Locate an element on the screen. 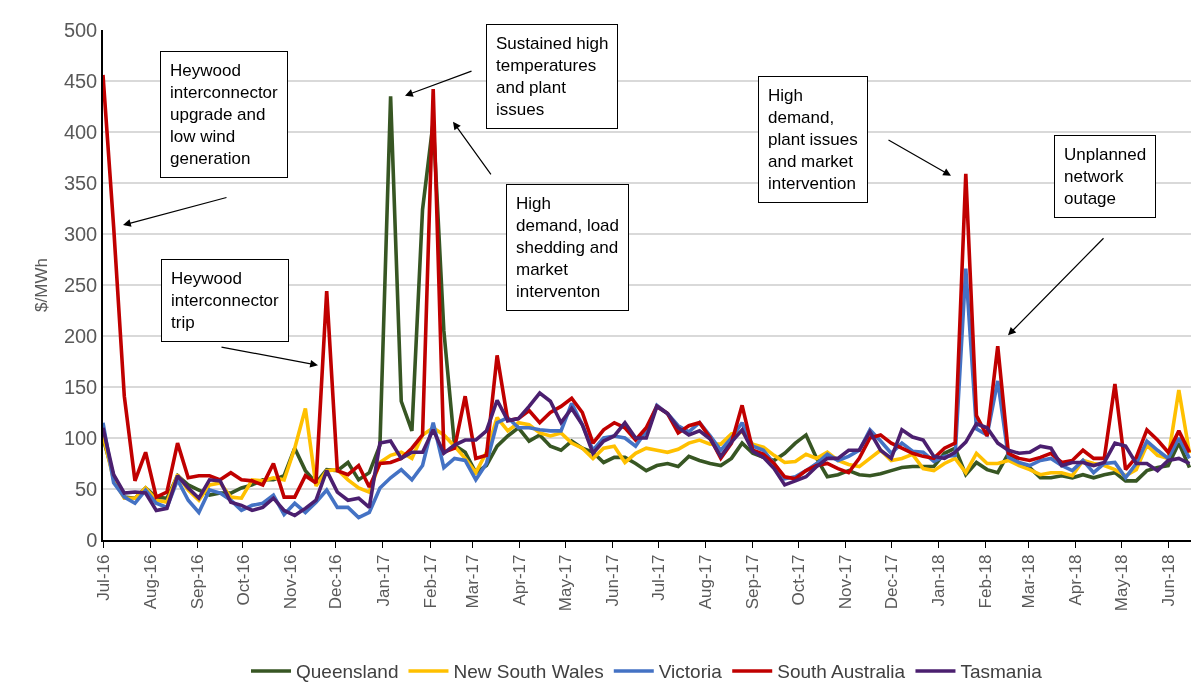 This screenshot has height=692, width=1193. y-tick-label: 200 is located at coordinates (80, 336).